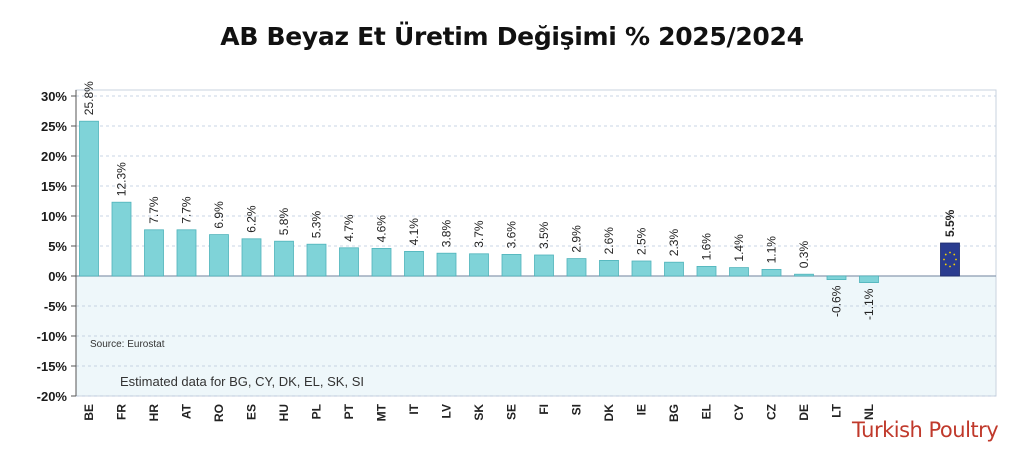 The height and width of the screenshot is (456, 1024). What do you see at coordinates (674, 243) in the screenshot?
I see `value-label: 2.3%` at bounding box center [674, 243].